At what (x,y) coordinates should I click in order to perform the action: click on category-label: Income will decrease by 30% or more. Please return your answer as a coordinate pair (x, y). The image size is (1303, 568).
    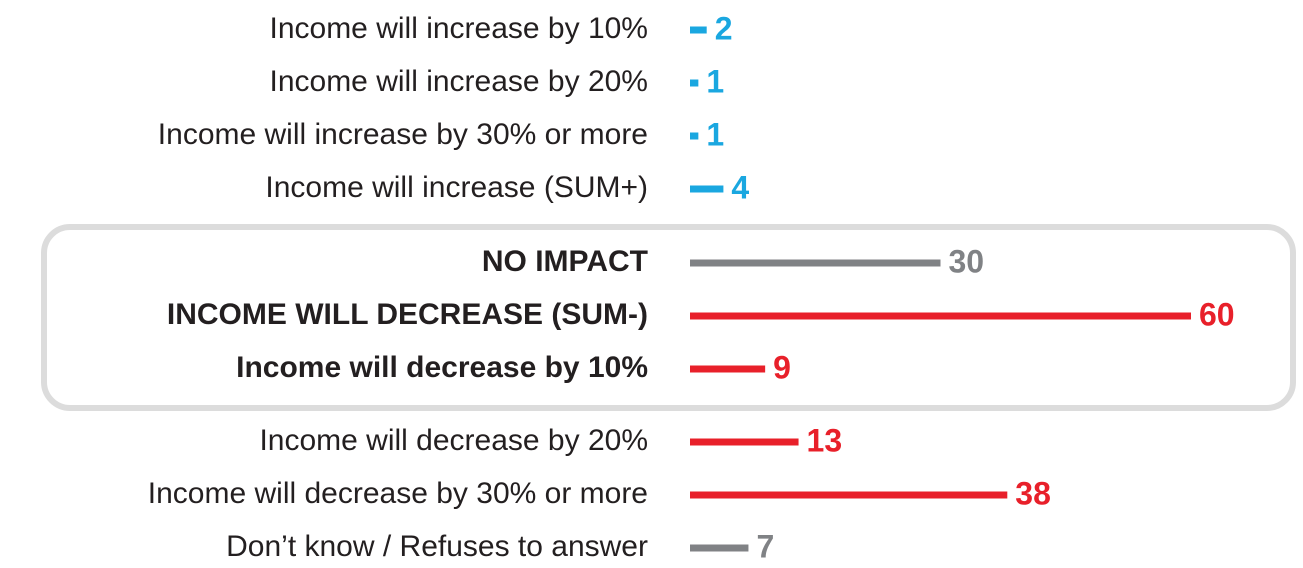
    Looking at the image, I should click on (398, 493).